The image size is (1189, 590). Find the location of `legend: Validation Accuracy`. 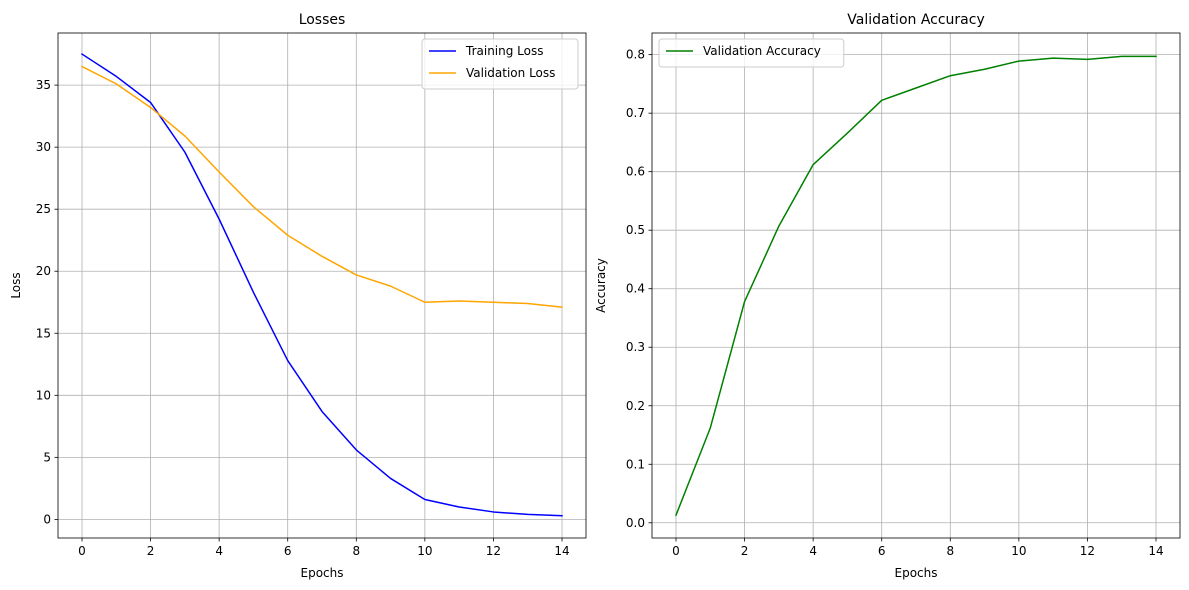

legend: Validation Accuracy is located at coordinates (751, 53).